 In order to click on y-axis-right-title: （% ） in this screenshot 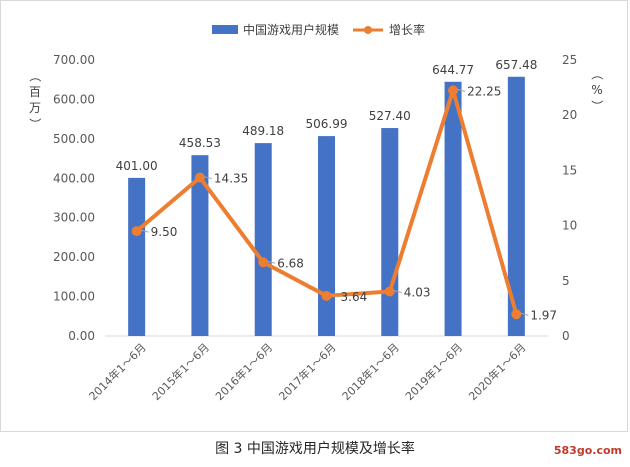, I will do `click(597, 90)`.